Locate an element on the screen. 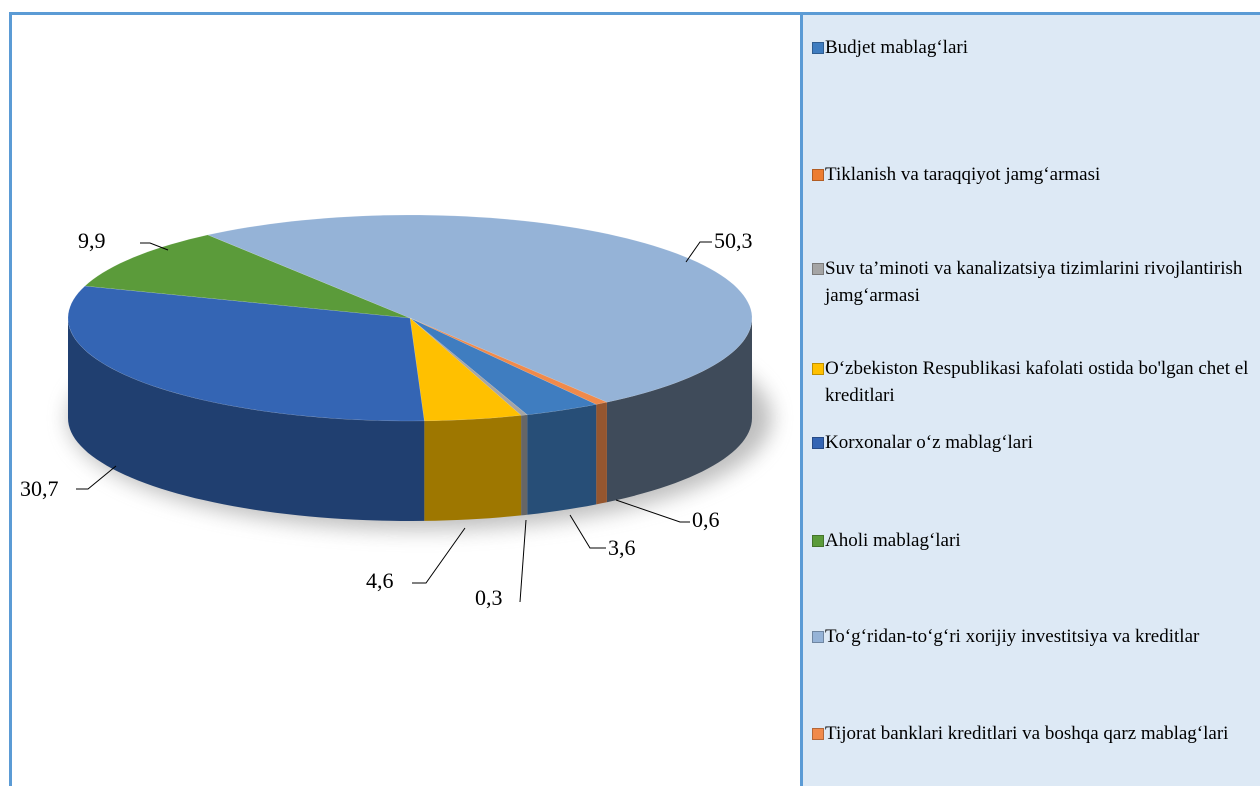 The image size is (1260, 786). data-label: 9,9 is located at coordinates (92, 240).